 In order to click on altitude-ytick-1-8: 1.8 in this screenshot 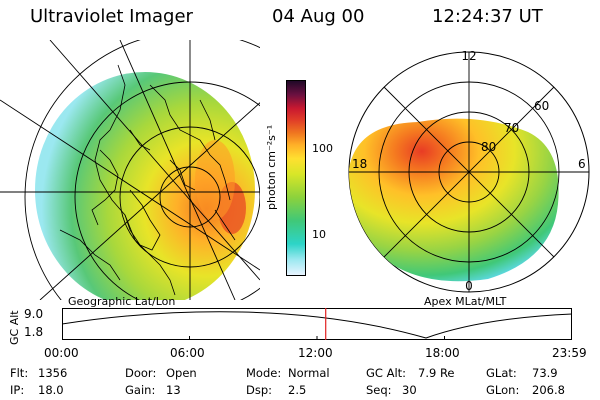, I will do `click(33, 332)`.